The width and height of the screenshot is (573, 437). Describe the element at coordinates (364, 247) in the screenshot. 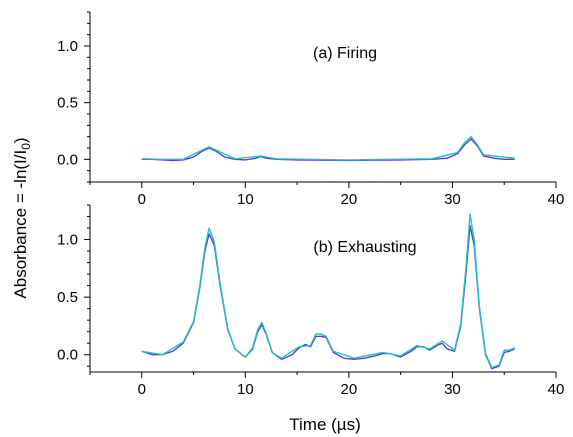

I see `panel-annotation: (b) Exhausting` at that location.